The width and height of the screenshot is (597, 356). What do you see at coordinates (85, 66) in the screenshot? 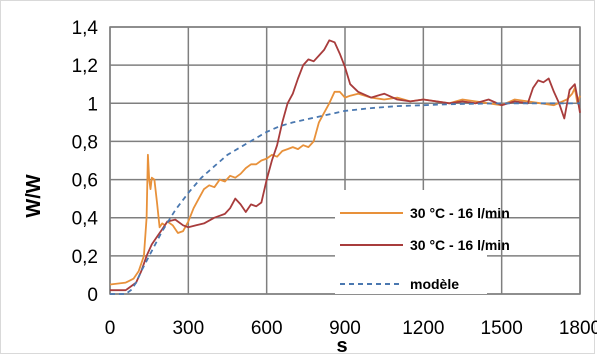
I see `y-tick-label: 1,2` at bounding box center [85, 66].